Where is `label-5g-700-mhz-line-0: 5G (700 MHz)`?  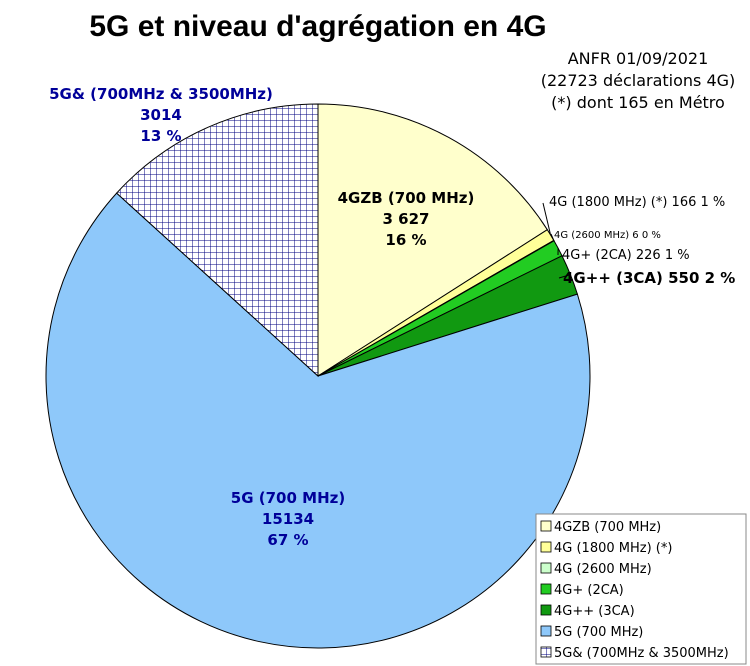
label-5g-700-mhz-line-0: 5G (700 MHz) is located at coordinates (288, 498).